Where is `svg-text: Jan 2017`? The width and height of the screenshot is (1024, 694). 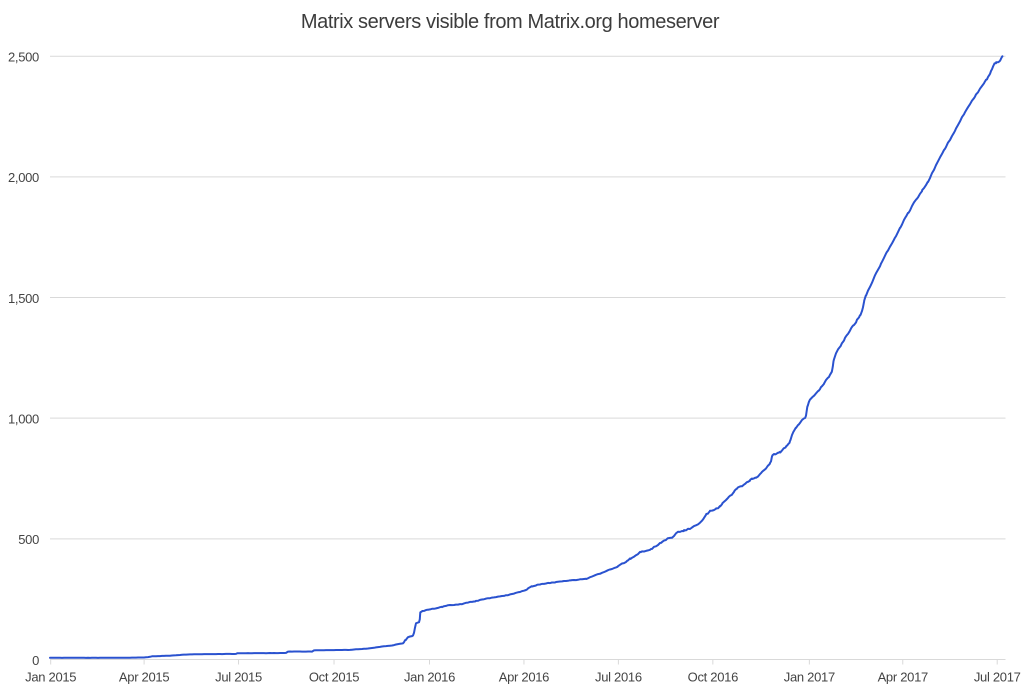 svg-text: Jan 2017 is located at coordinates (809, 676).